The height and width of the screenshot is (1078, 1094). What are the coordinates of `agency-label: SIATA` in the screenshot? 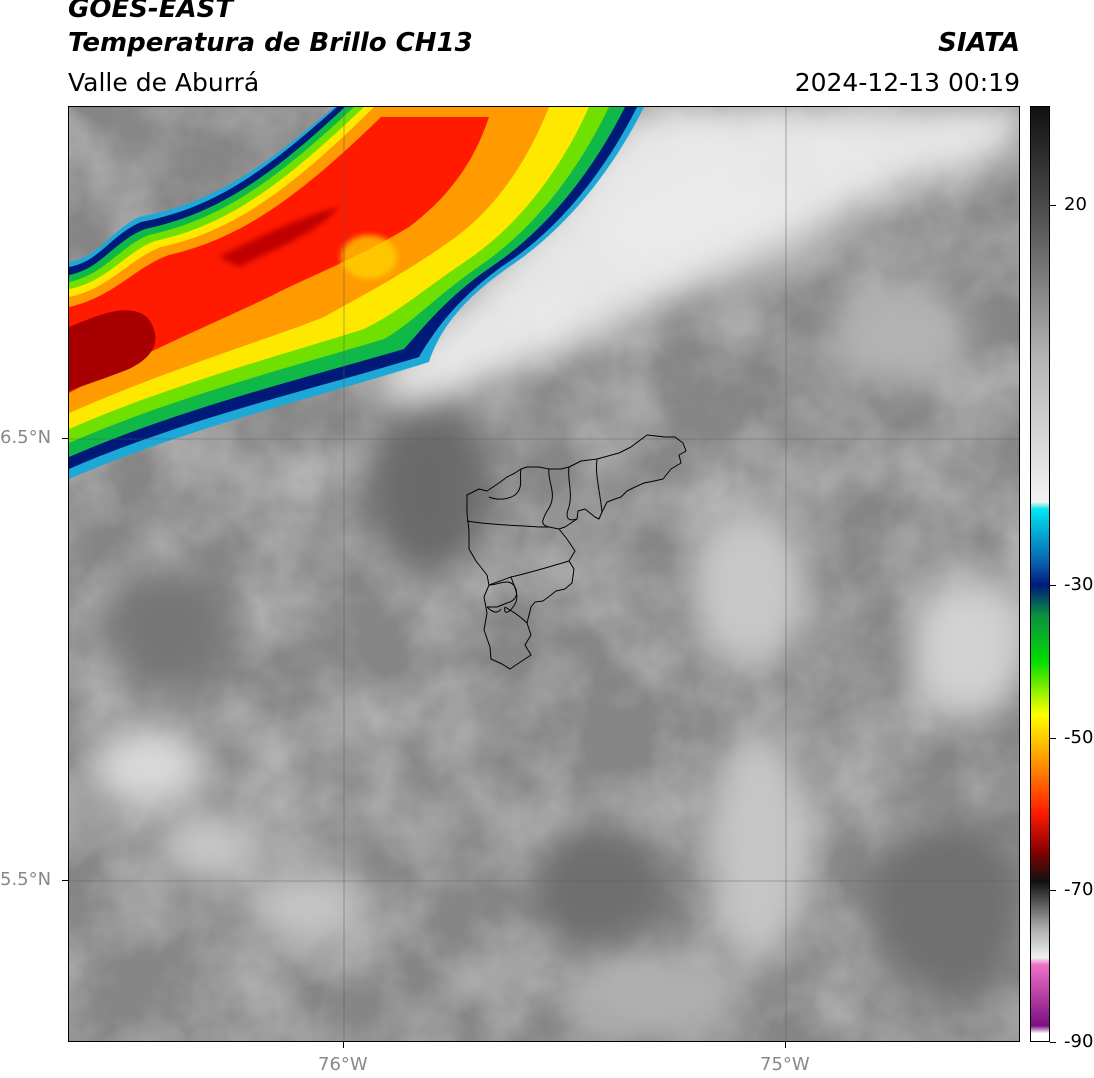 It's located at (979, 43).